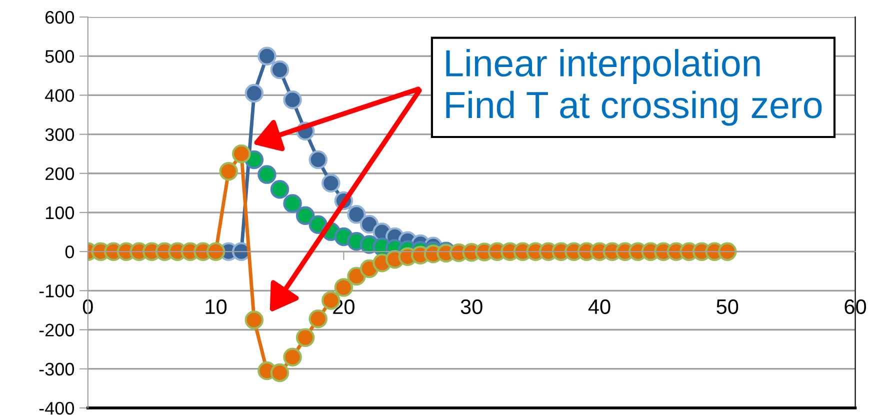 This screenshot has width=879, height=415. I want to click on x-tick-label: 0, so click(87, 306).